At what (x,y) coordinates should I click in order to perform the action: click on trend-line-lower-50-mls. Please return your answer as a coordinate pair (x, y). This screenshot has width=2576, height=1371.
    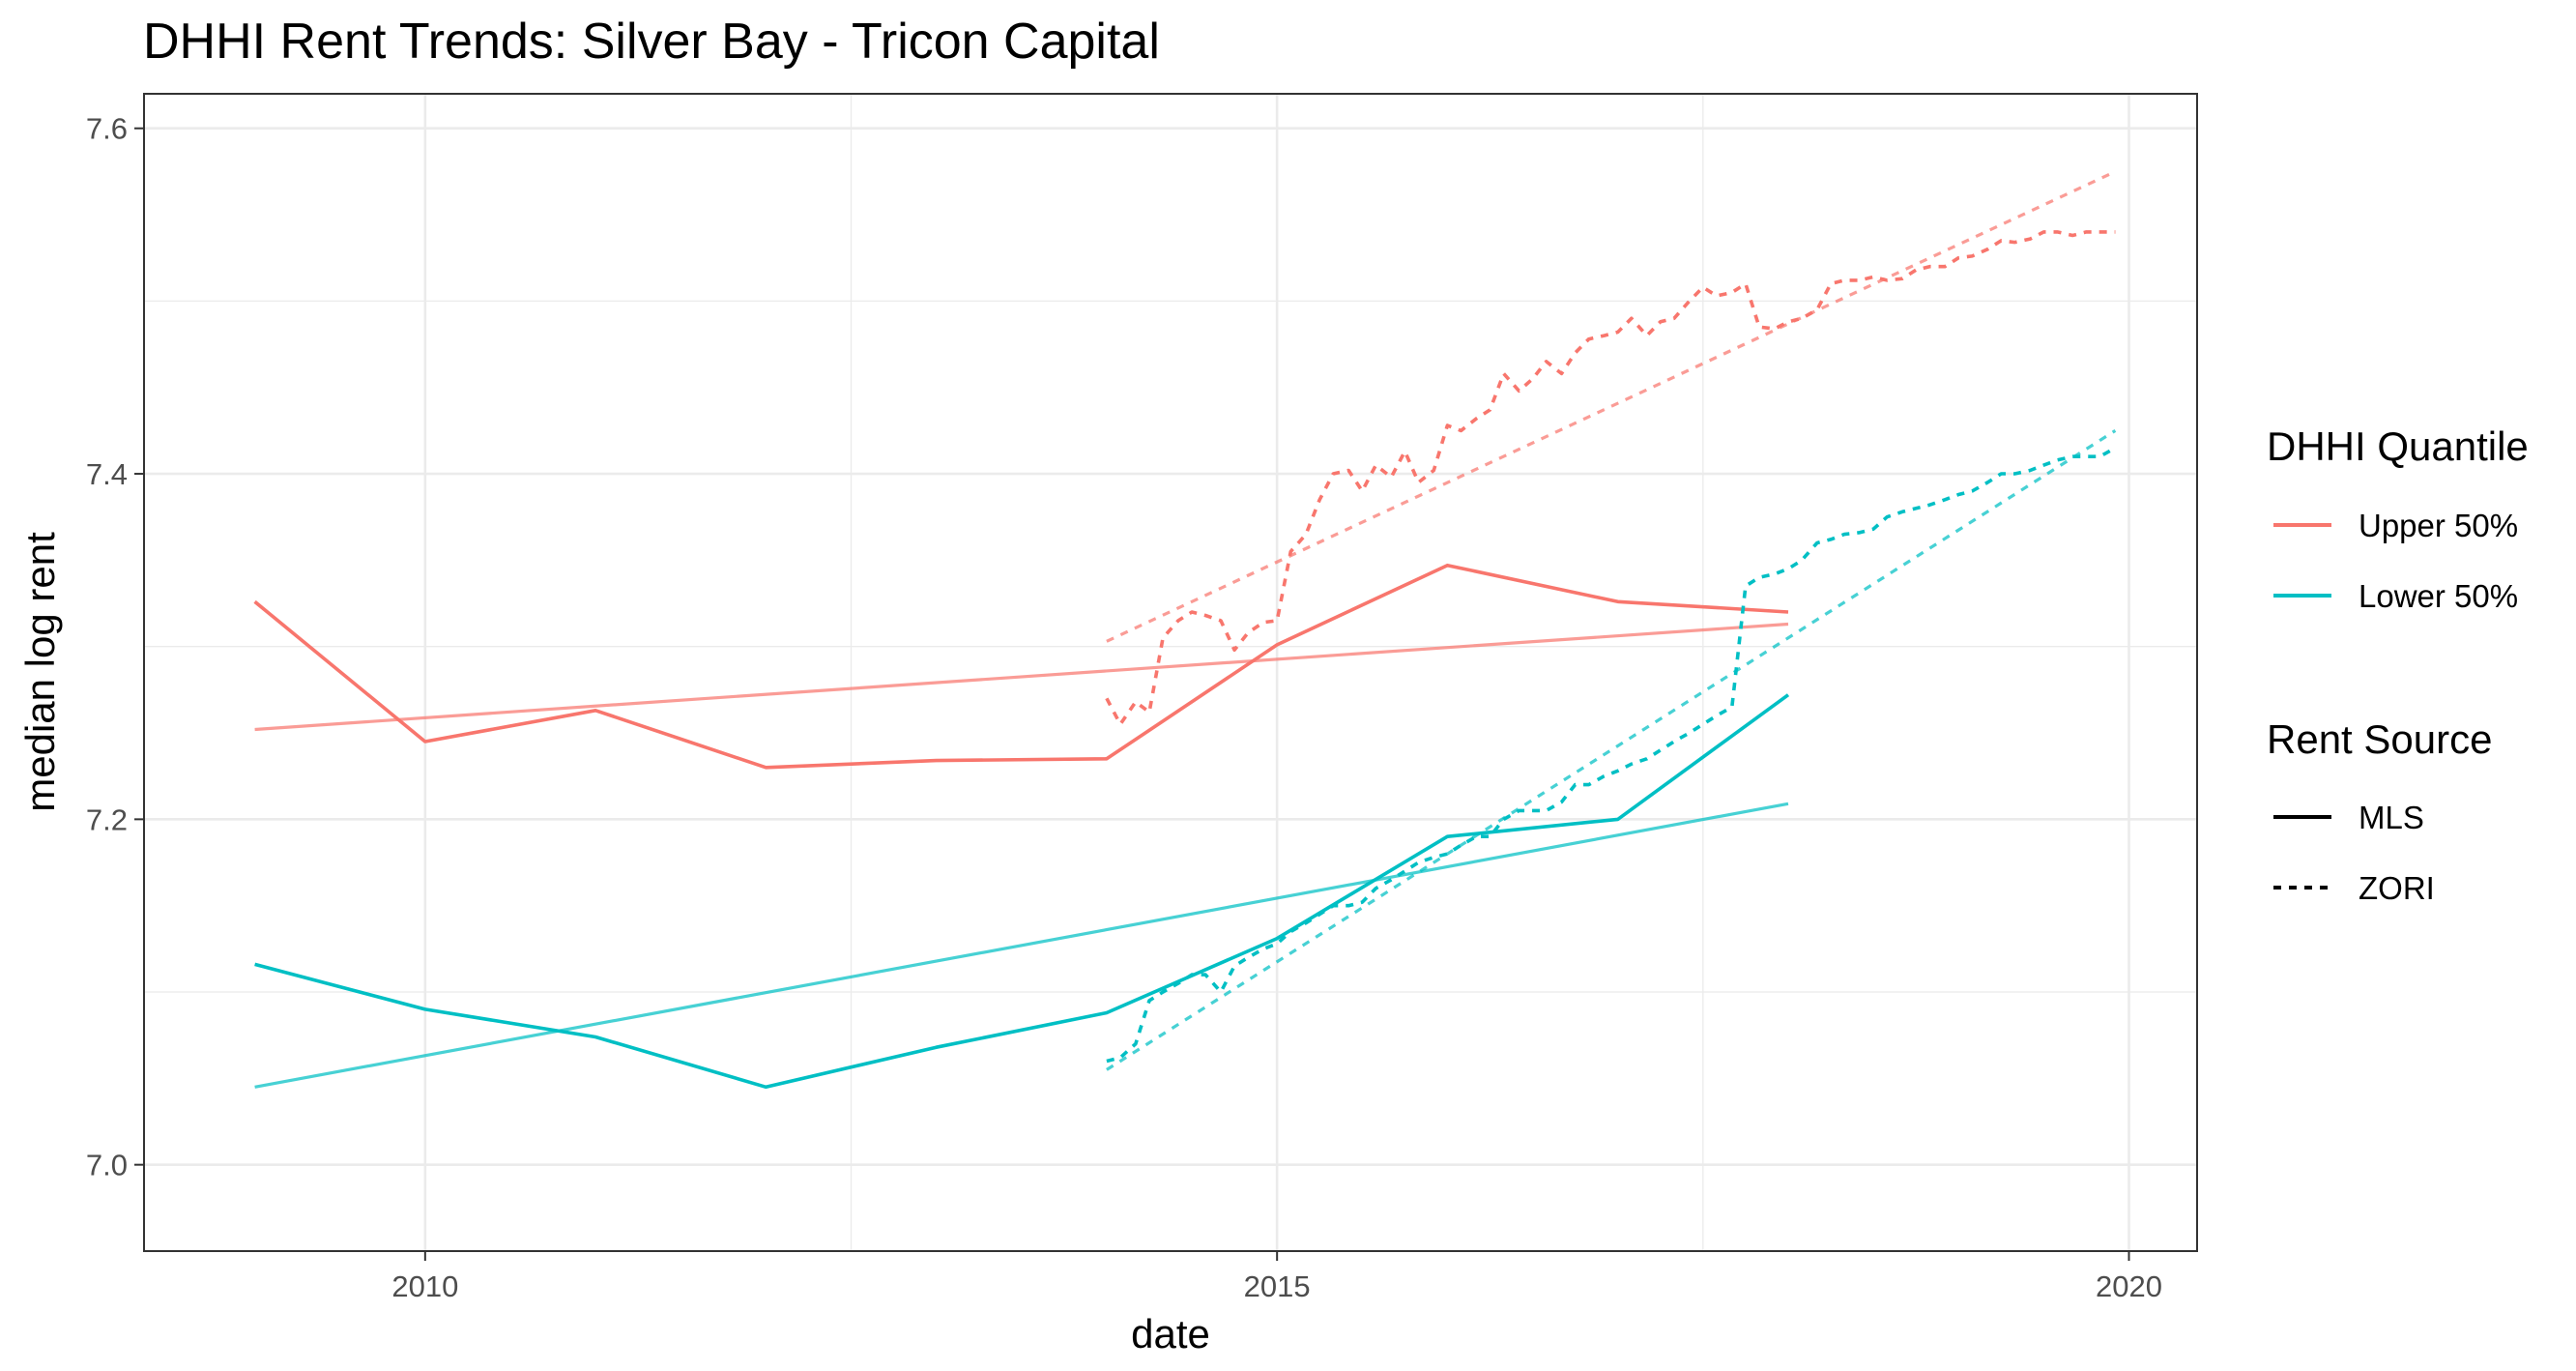
    Looking at the image, I should click on (1022, 946).